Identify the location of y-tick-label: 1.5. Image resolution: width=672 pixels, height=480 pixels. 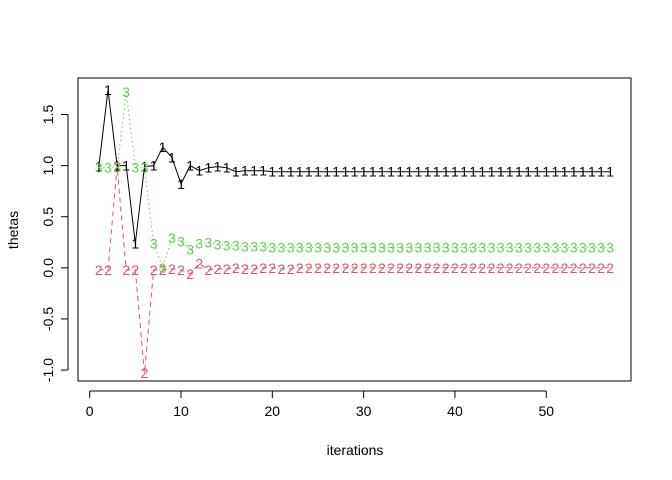
(48, 115).